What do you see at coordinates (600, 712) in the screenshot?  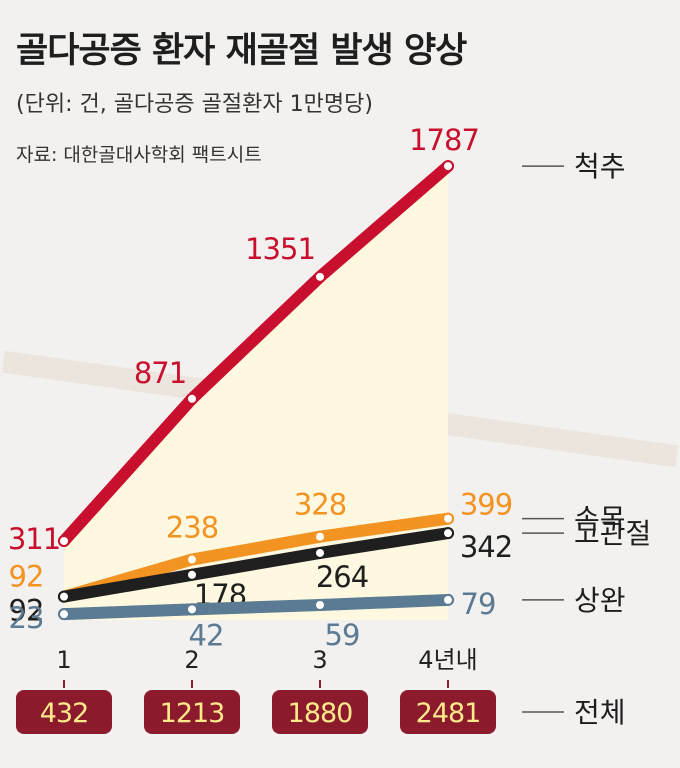 I see `legend-label-total: 전체` at bounding box center [600, 712].